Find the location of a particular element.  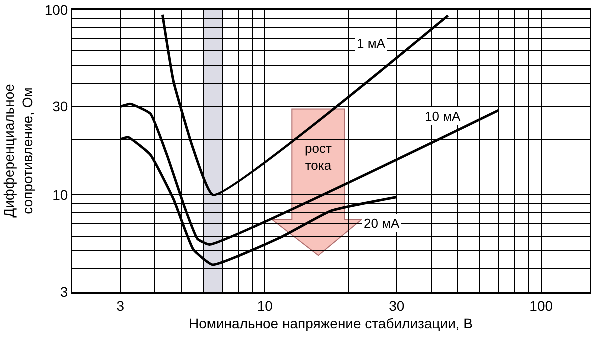

x-tick-label: 10 is located at coordinates (265, 306).